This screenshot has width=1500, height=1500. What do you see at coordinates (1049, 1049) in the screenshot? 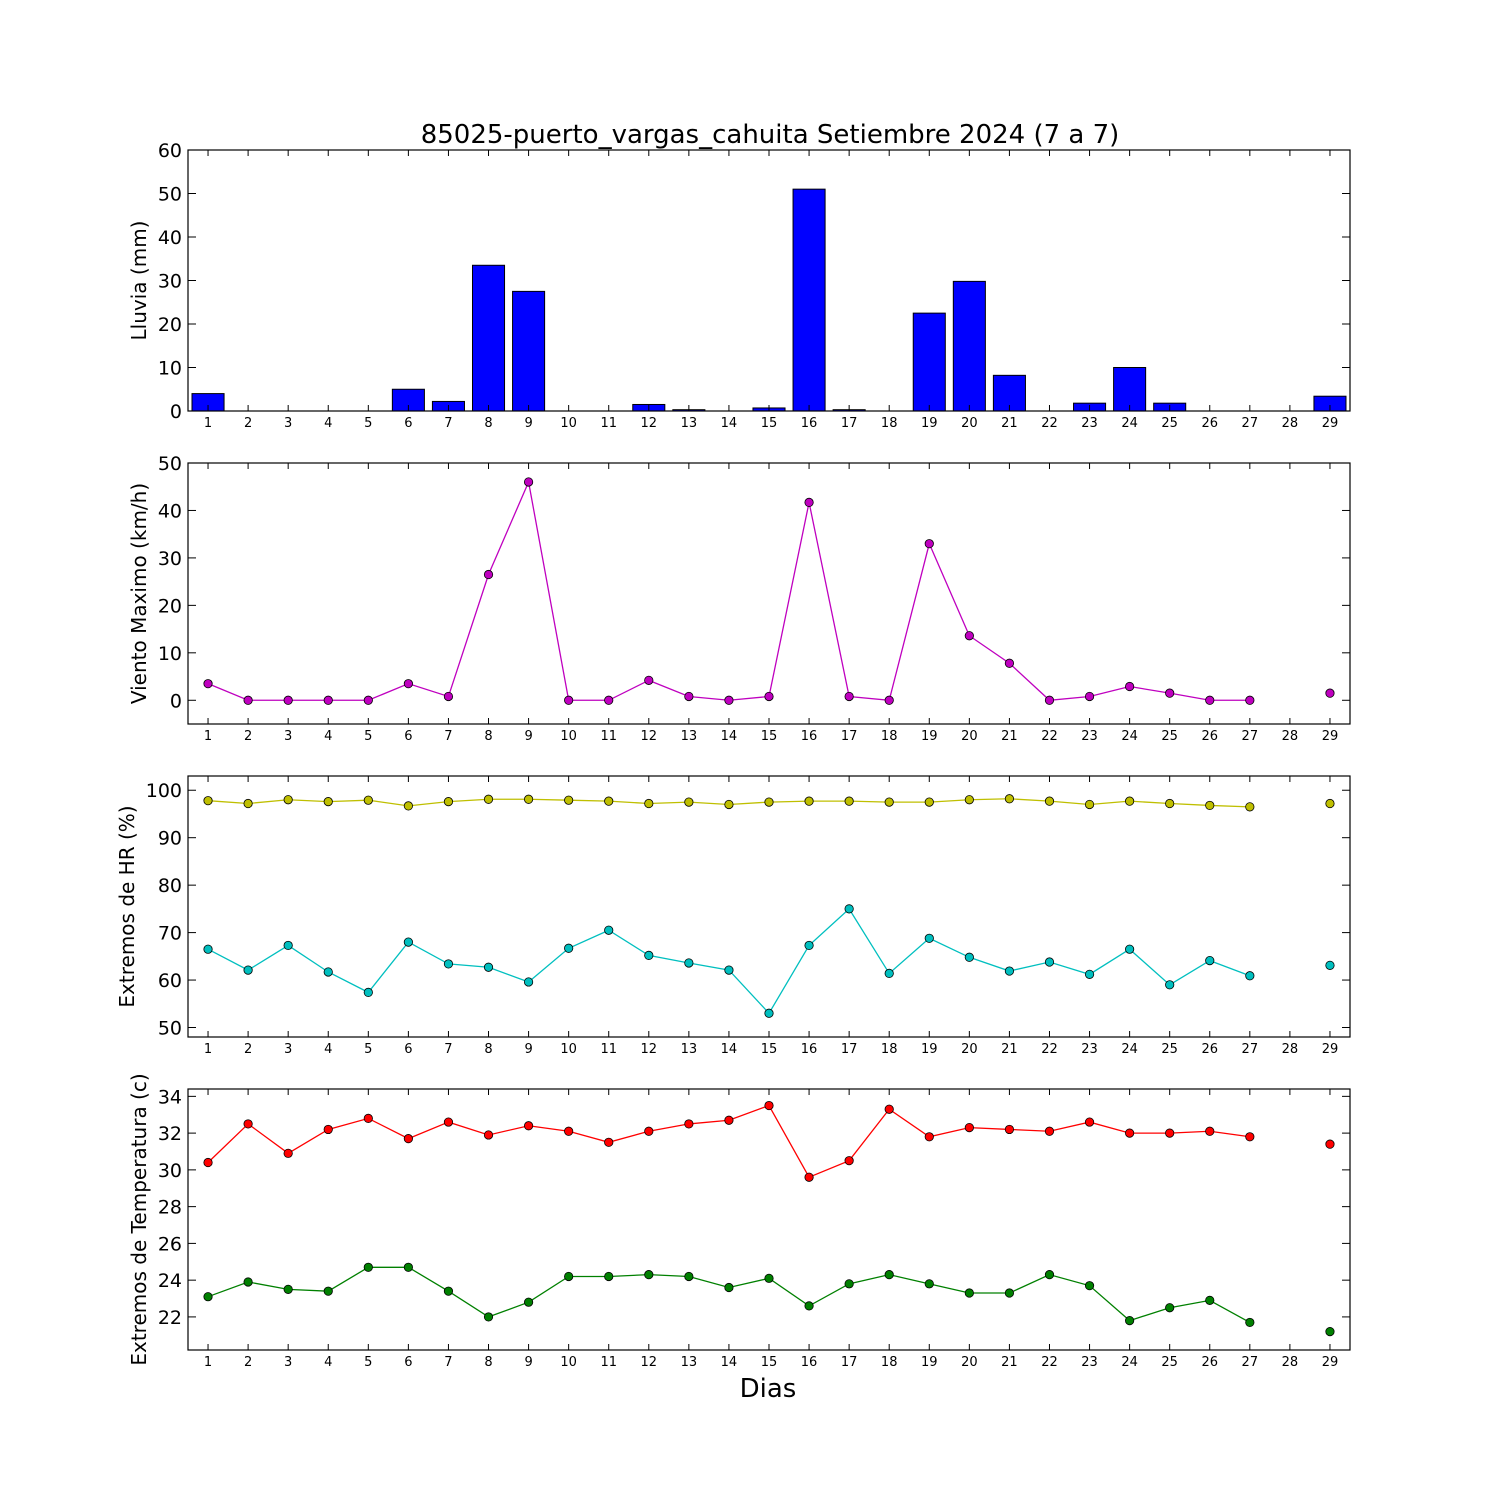
I see `x-tick-label: 22` at bounding box center [1049, 1049].